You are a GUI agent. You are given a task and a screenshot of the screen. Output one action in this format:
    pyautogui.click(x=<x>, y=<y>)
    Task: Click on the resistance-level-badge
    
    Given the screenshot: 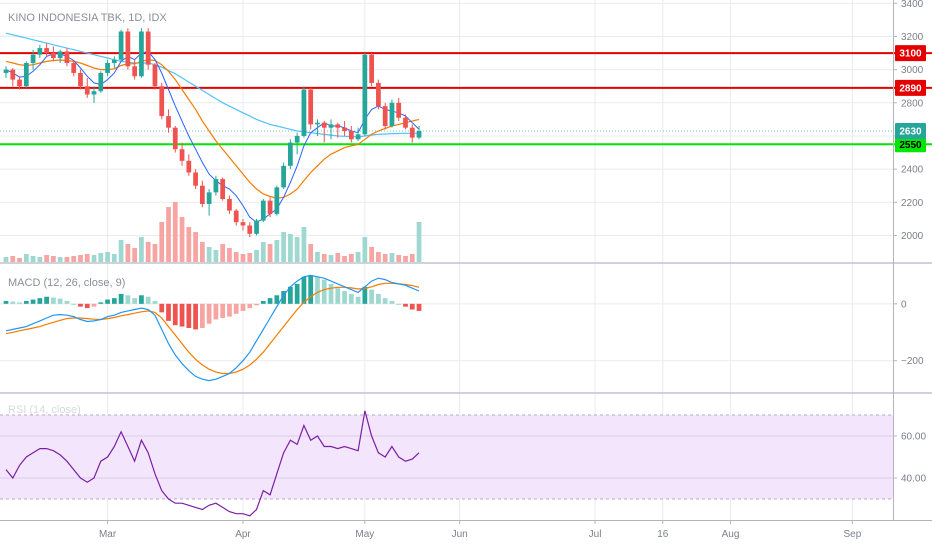 What is the action you would take?
    pyautogui.click(x=910, y=53)
    